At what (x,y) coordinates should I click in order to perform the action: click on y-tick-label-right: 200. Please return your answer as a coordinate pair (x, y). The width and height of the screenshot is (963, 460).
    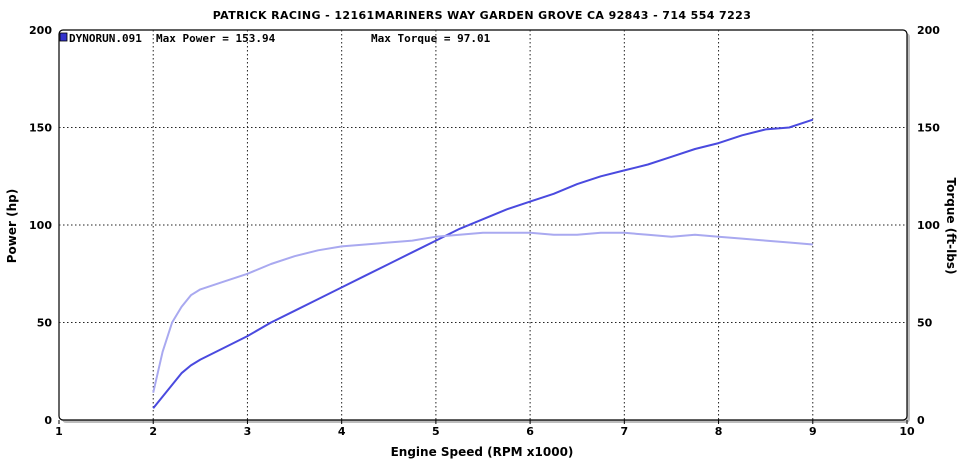
    Looking at the image, I should click on (928, 30).